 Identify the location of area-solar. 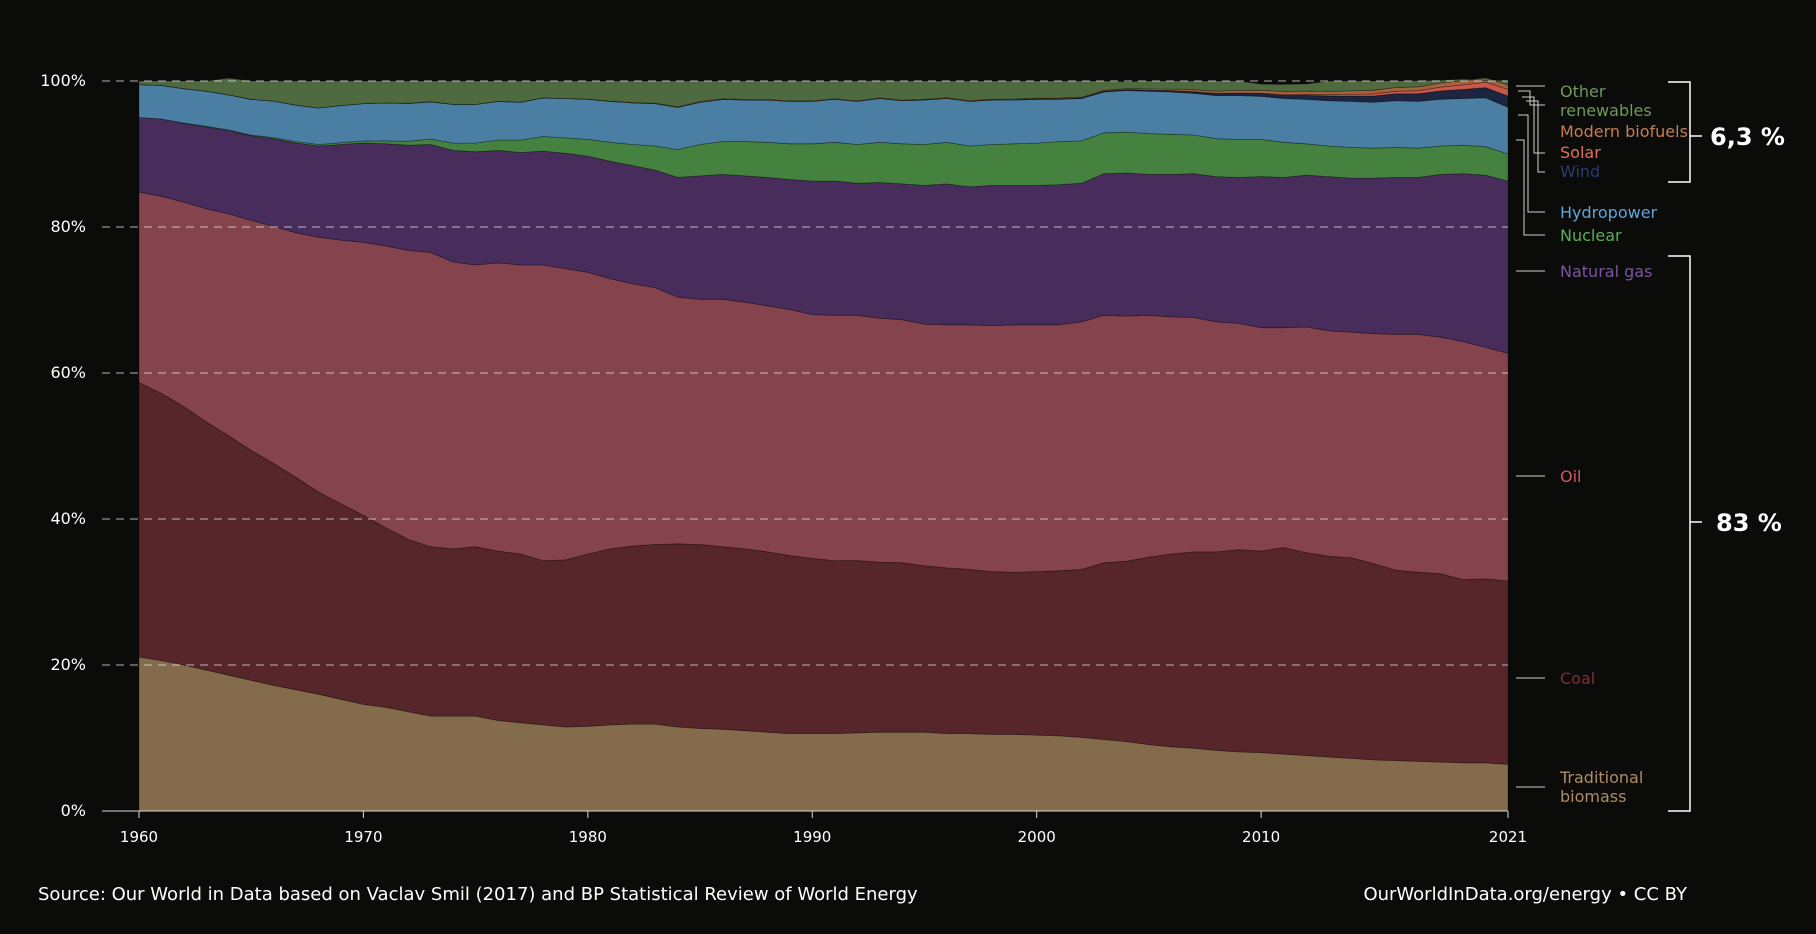
(823, 95).